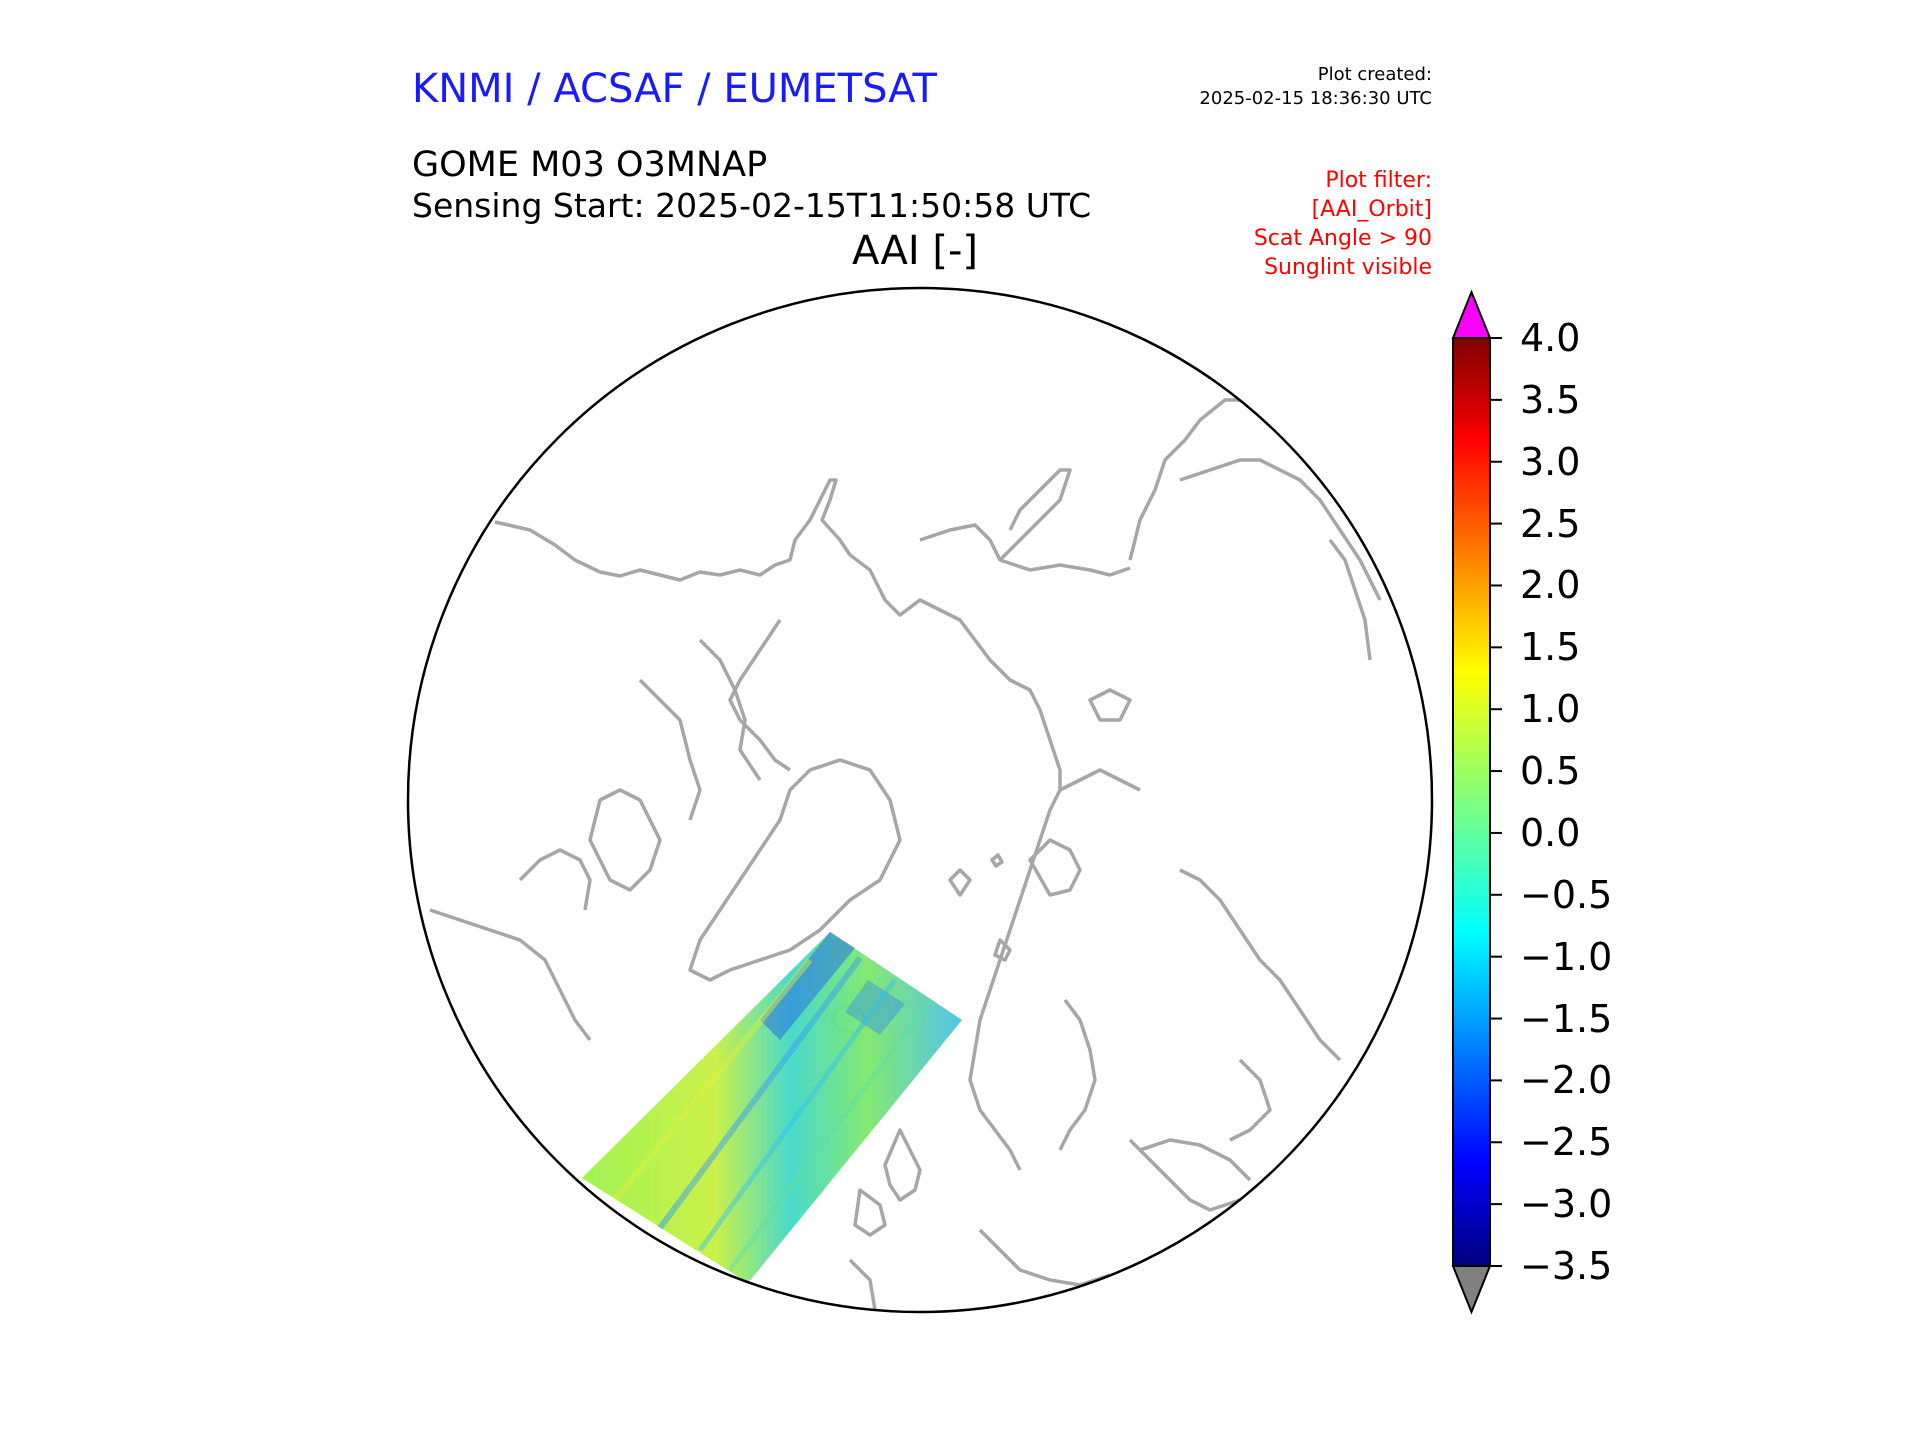  I want to click on colorbar-tick-label: 1.0, so click(1550, 709).